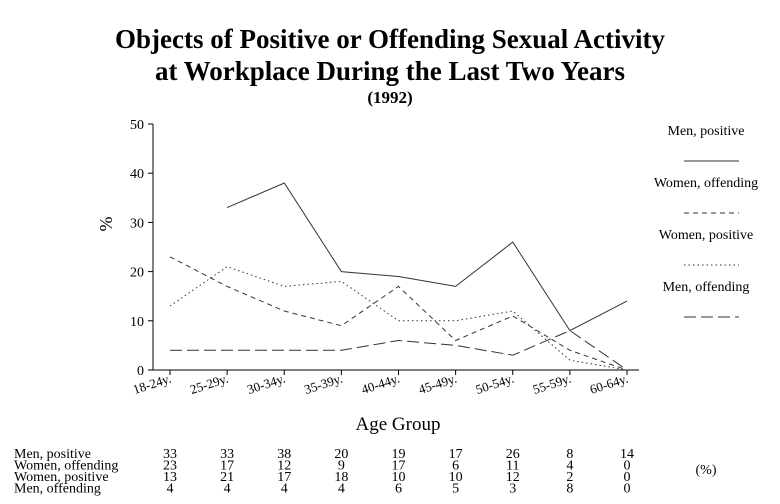  I want to click on y-tick-label: 40, so click(137, 174).